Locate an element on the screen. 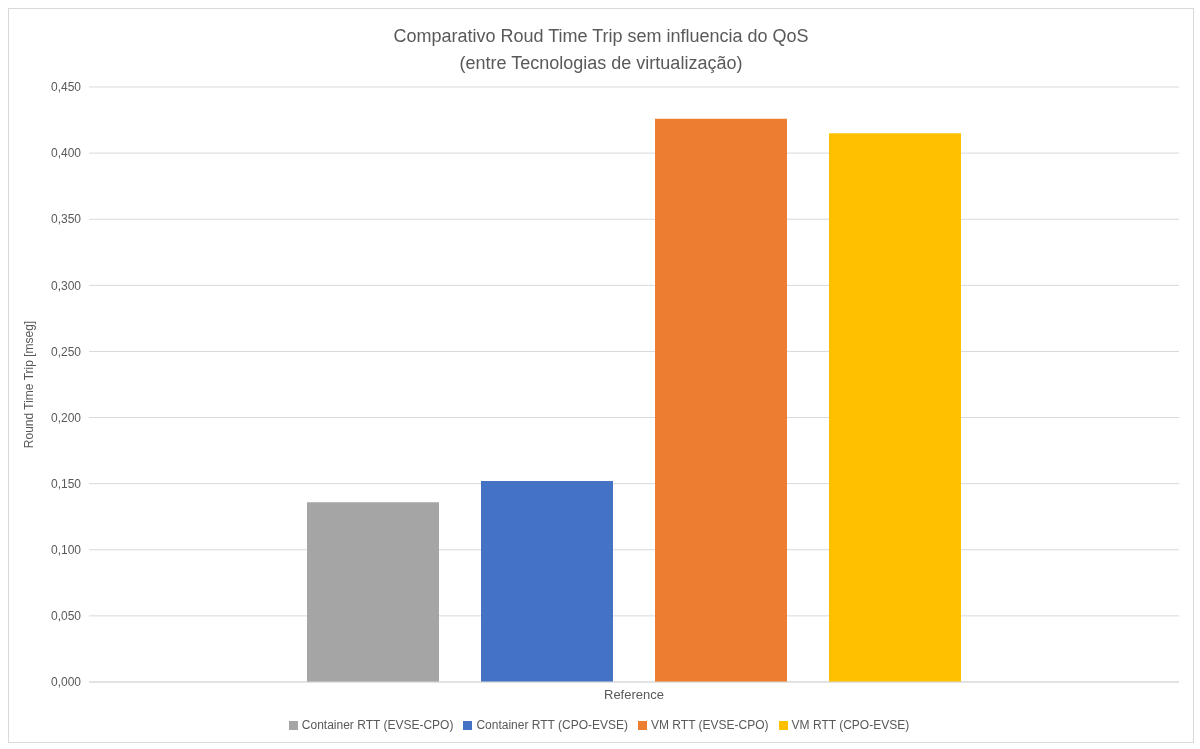 The width and height of the screenshot is (1200, 749). legend-label: VM RTT (CPO-EVSE) is located at coordinates (850, 725).